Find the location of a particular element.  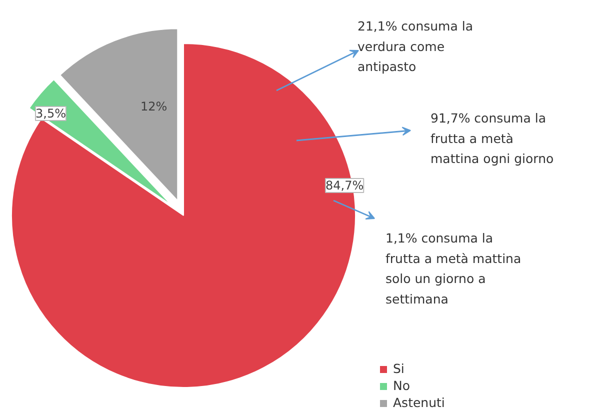

text: 91,7% consuma la frutta a metà mattina ogni giorno is located at coordinates (492, 138).